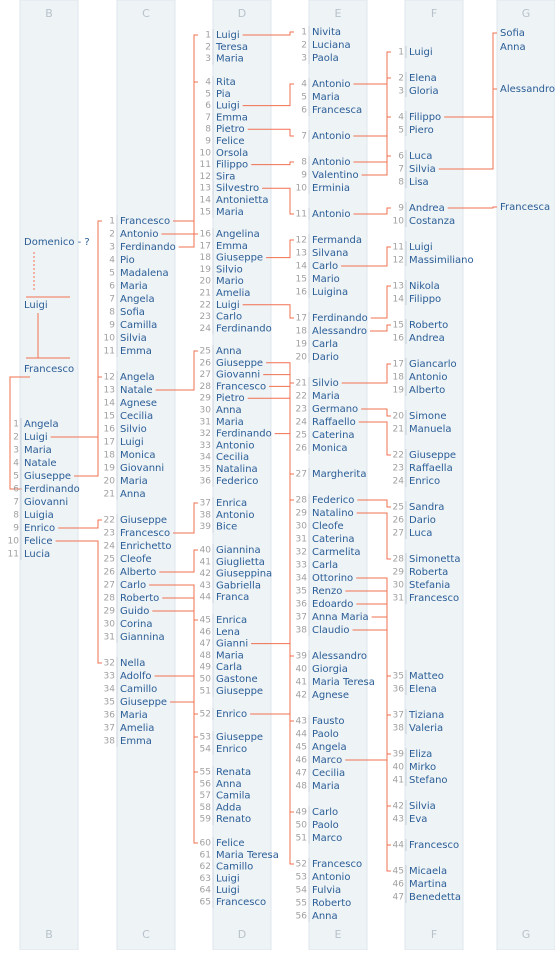  Describe the element at coordinates (112, 235) in the screenshot. I see `person-number: 2` at that location.